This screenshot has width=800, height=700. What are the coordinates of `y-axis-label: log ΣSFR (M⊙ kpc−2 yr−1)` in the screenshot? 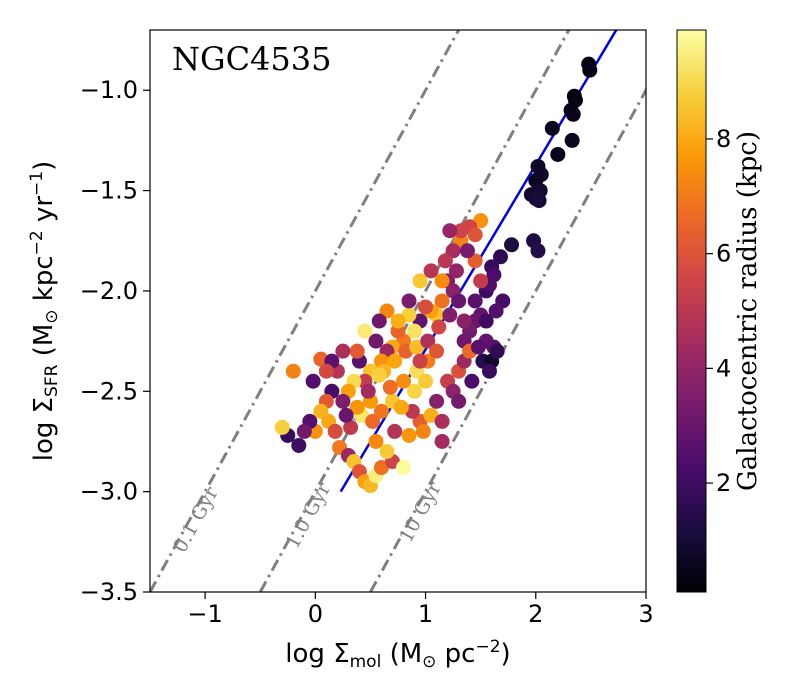 It's located at (44, 311).